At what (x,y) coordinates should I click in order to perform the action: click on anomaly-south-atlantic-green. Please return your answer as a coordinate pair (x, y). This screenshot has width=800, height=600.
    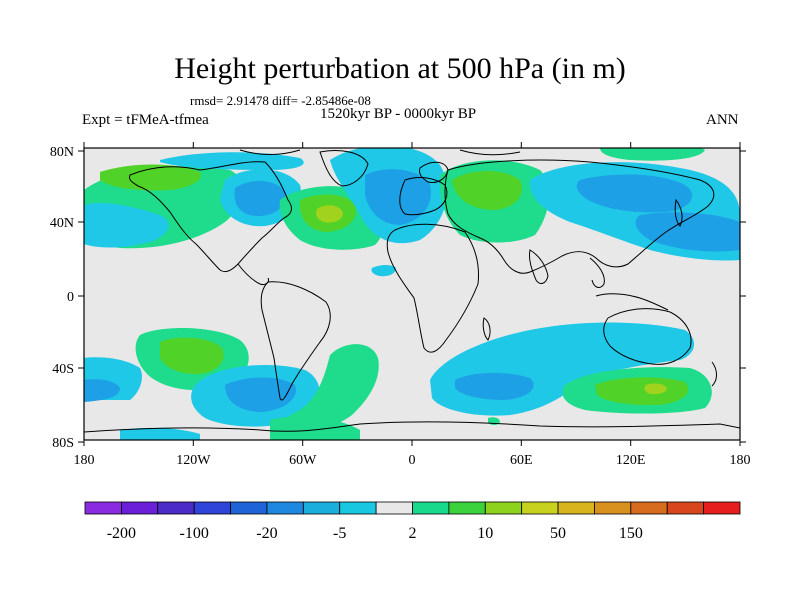
    Looking at the image, I should click on (327, 390).